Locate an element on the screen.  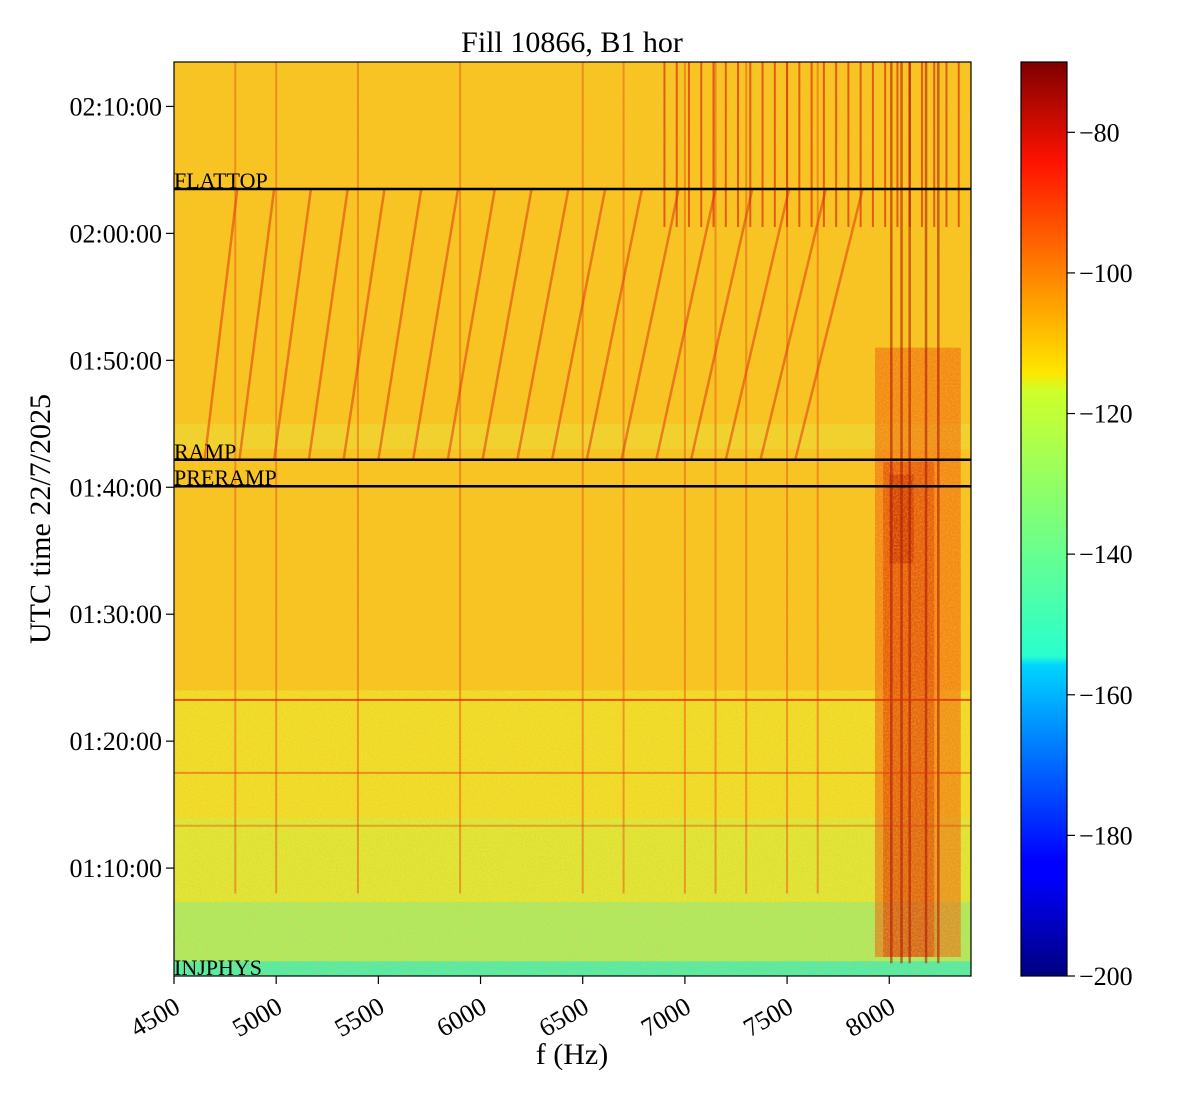
y-axis-label: UTC time 22/7/2025 is located at coordinates (40, 519).